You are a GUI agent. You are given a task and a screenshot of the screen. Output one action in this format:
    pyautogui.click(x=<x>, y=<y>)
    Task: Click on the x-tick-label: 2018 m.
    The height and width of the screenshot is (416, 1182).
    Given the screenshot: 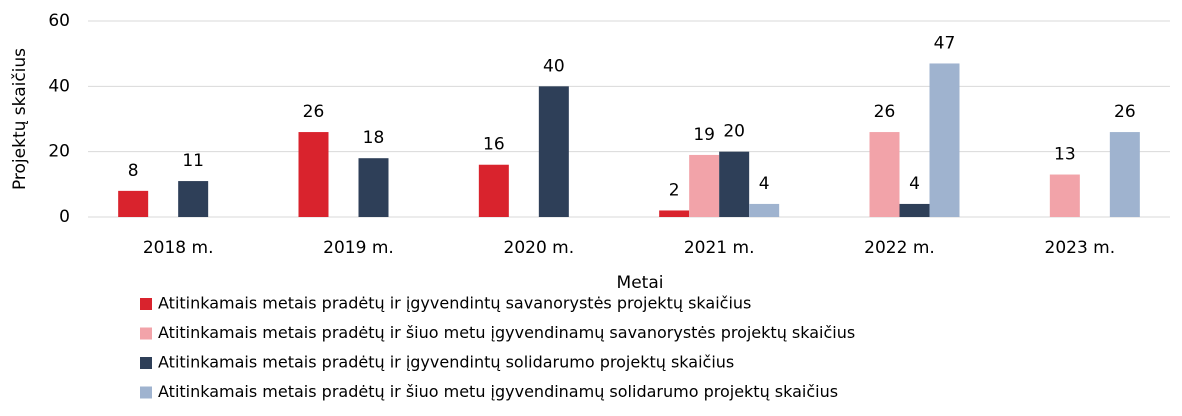 What is the action you would take?
    pyautogui.click(x=178, y=248)
    